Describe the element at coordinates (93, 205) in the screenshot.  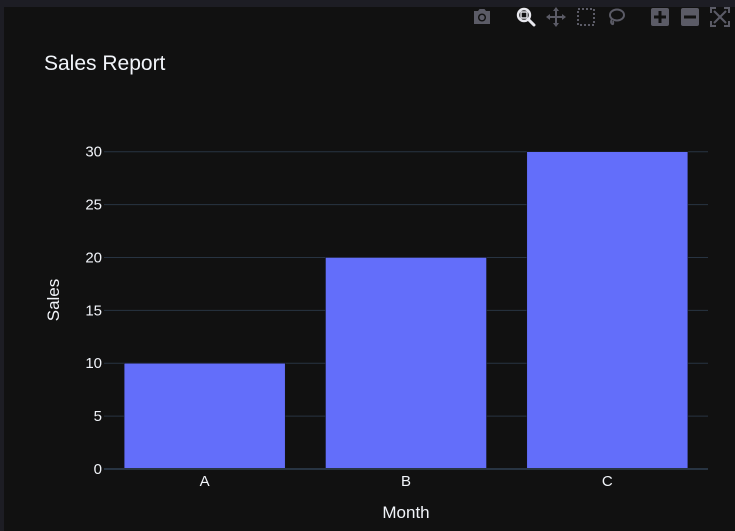
I see `y-tick-label: 25` at that location.